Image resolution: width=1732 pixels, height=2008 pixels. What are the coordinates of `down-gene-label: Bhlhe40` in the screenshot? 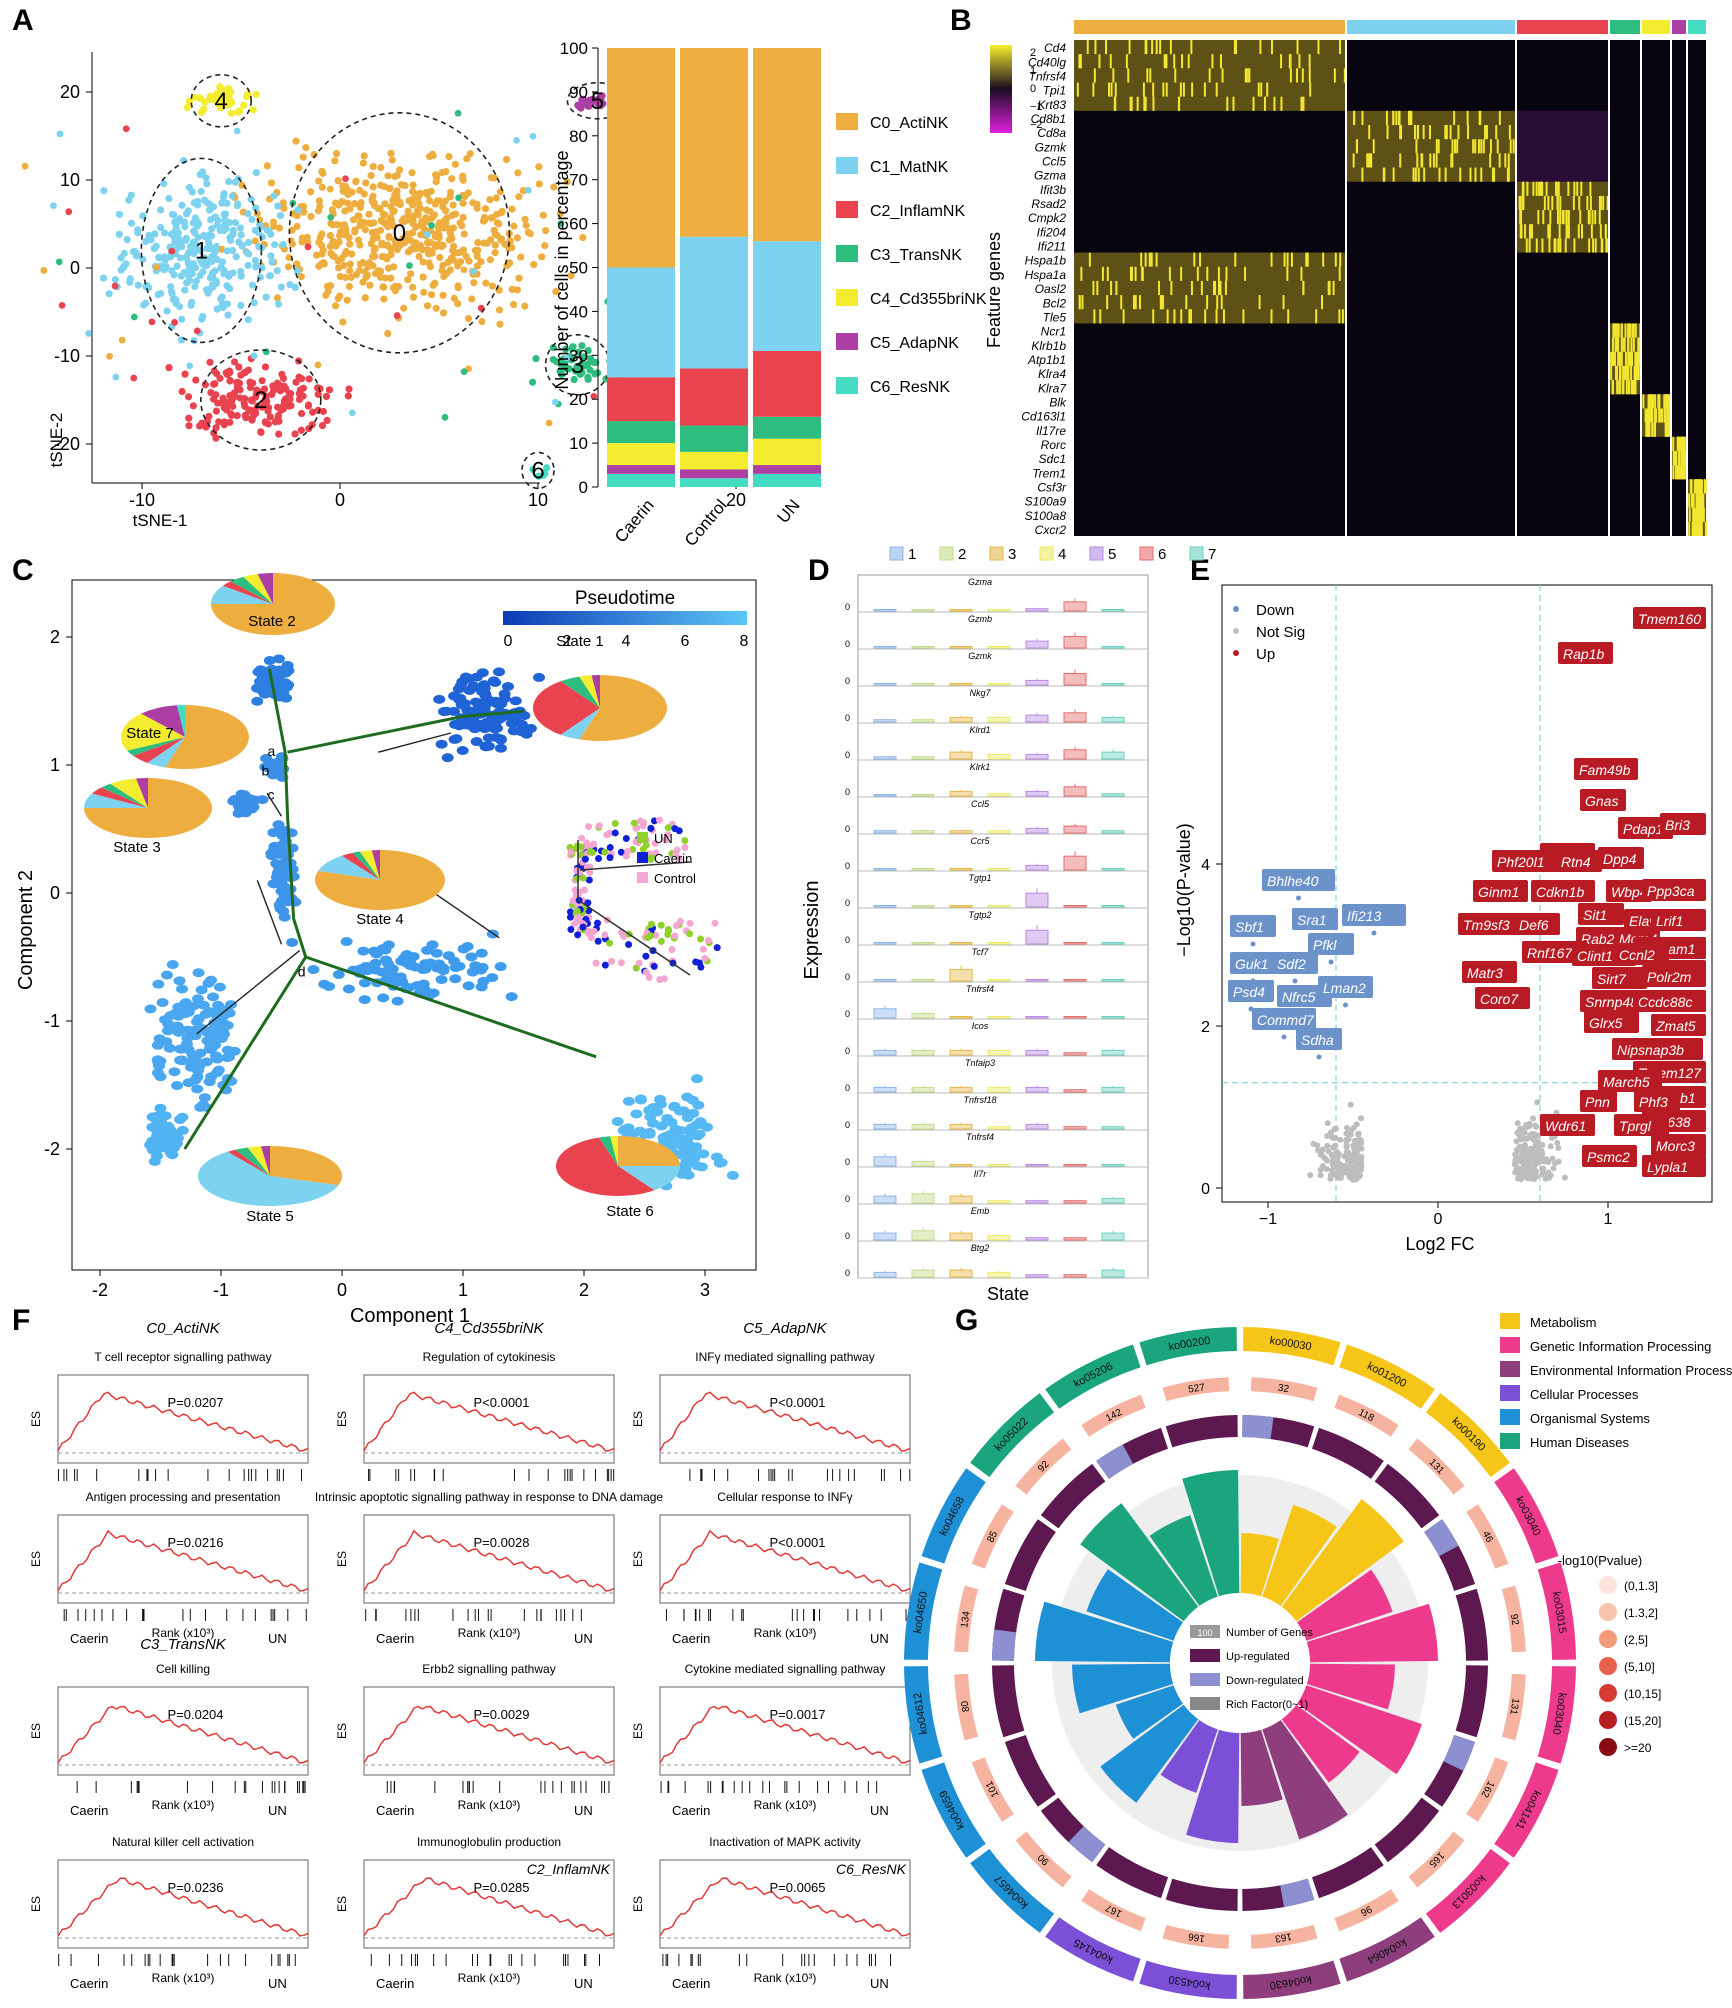 It's located at (1293, 881).